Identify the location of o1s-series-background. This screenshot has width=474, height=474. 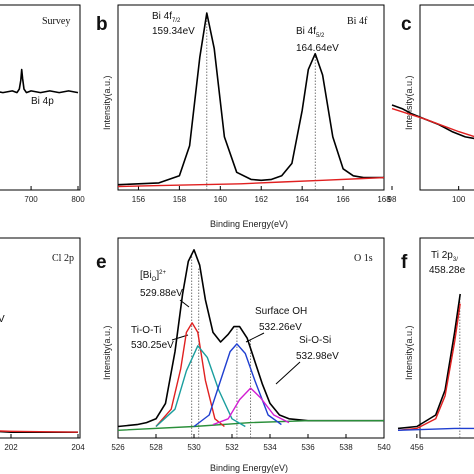
(250, 425).